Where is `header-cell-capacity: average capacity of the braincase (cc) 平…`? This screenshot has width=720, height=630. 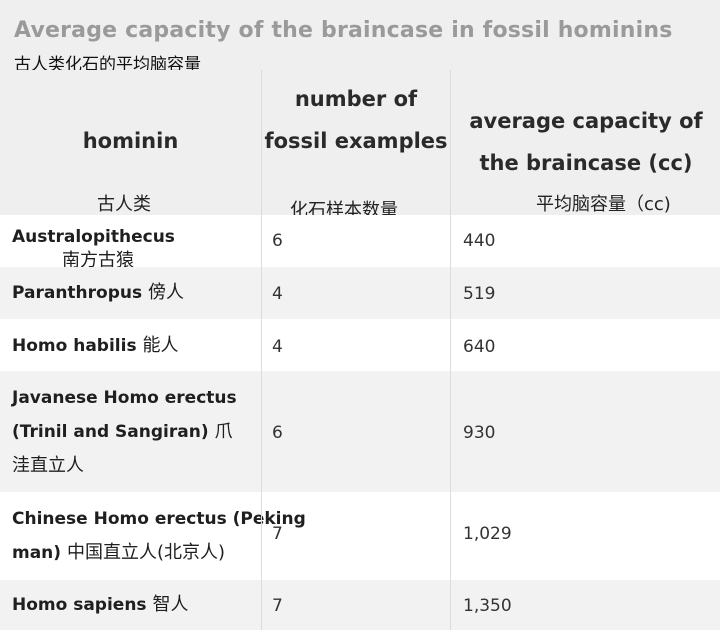 header-cell-capacity: average capacity of the braincase (cc) 平… is located at coordinates (585, 142).